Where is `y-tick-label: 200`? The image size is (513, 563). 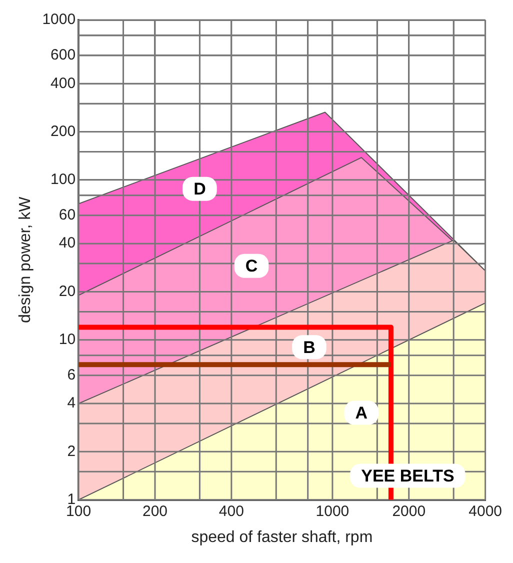
y-tick-label: 200 is located at coordinates (63, 131).